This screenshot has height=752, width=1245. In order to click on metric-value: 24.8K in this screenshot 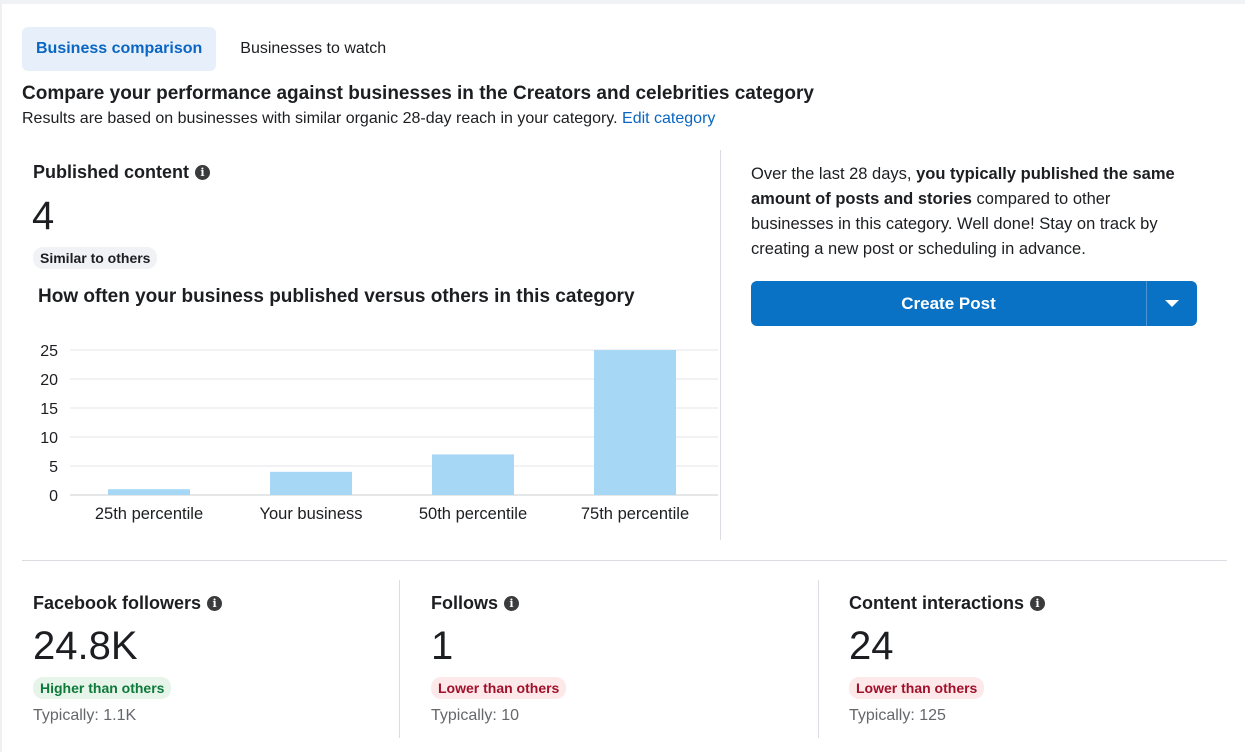, I will do `click(85, 646)`.